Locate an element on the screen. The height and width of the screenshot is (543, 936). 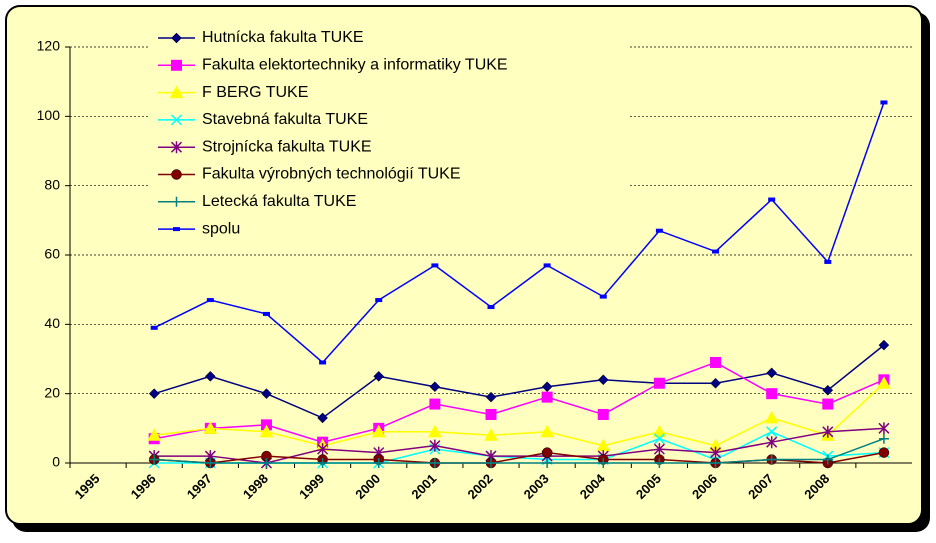
y-tick-label: 60 is located at coordinates (52, 254).